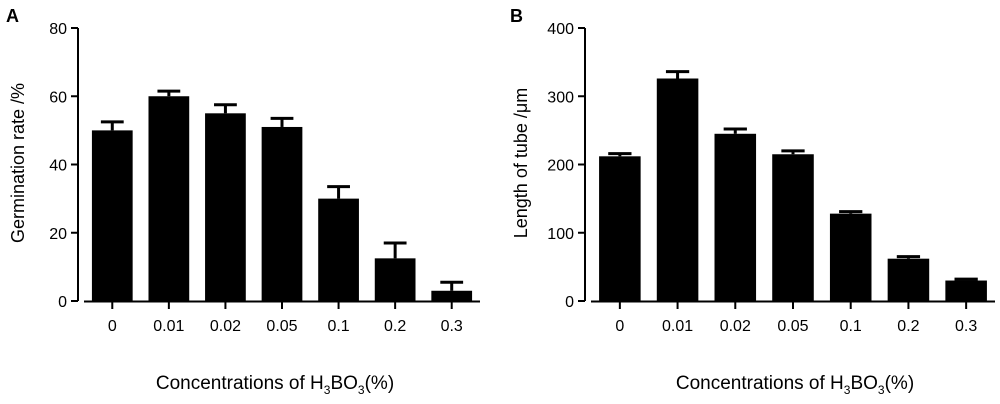 The width and height of the screenshot is (1000, 404). I want to click on x-tick-label-b: 0.3, so click(966, 326).